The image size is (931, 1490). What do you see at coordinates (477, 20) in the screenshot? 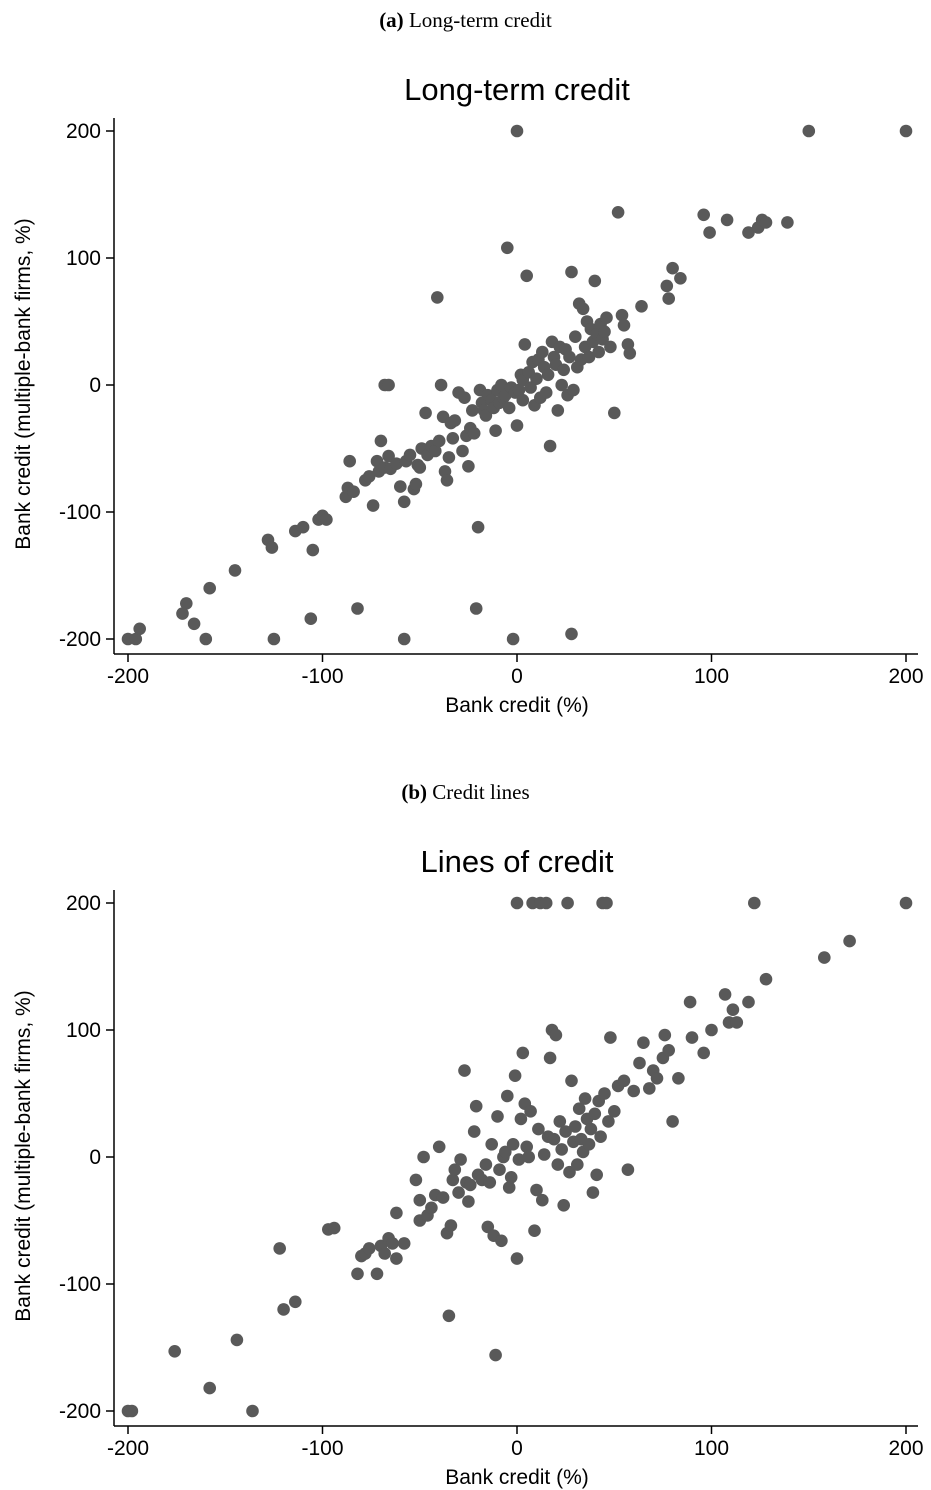
I see `caption-text: Long-term credit` at bounding box center [477, 20].